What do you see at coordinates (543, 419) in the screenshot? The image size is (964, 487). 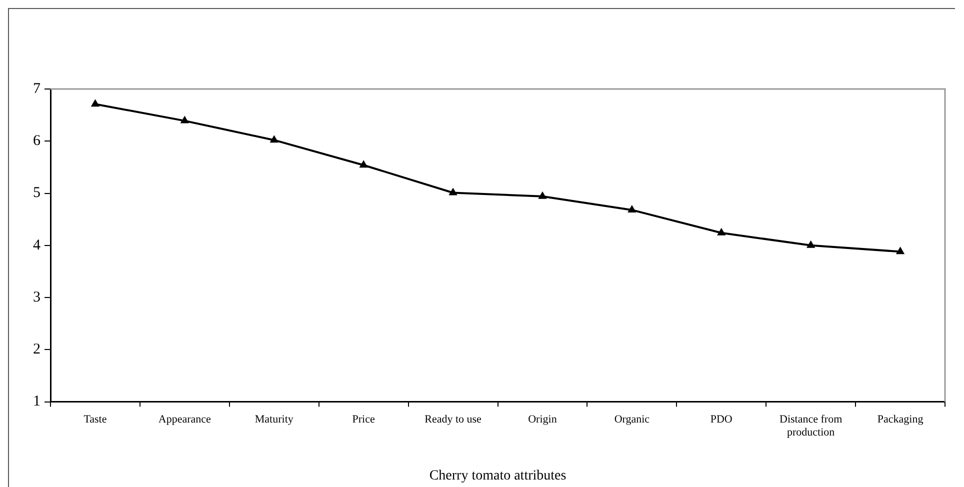 I see `x-tick-label: Origin` at bounding box center [543, 419].